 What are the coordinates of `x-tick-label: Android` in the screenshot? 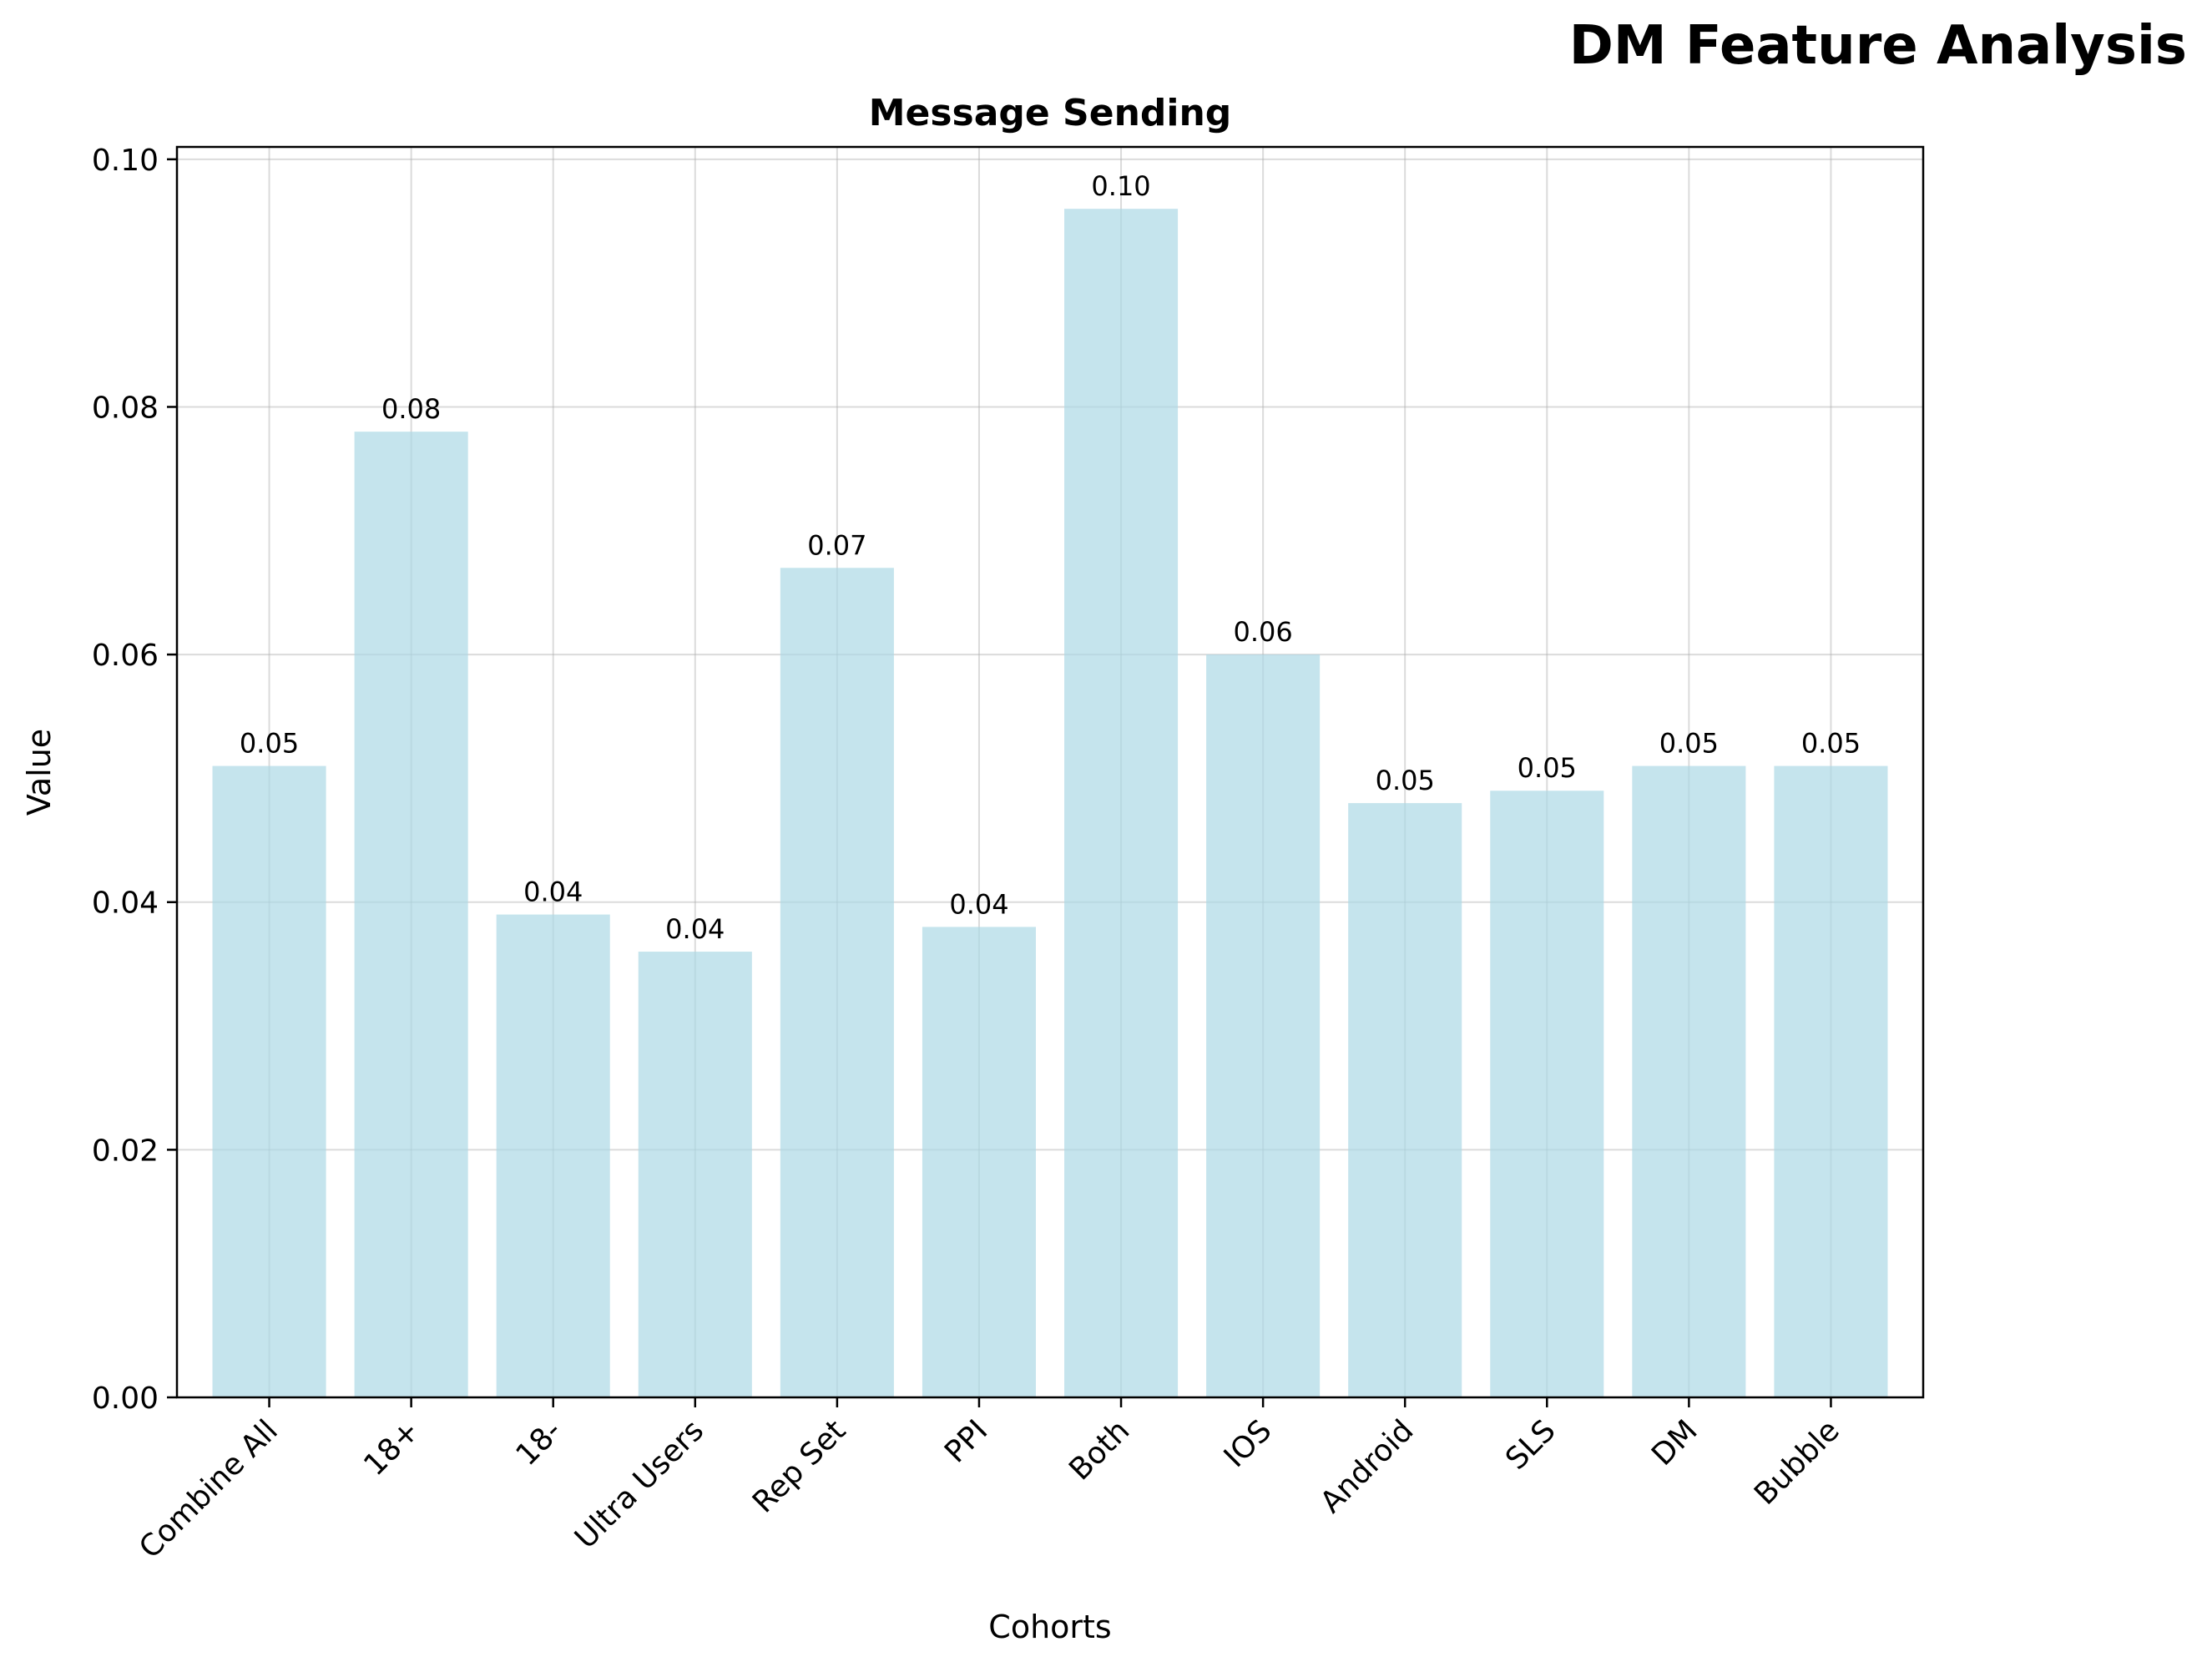 It's located at (1367, 1466).